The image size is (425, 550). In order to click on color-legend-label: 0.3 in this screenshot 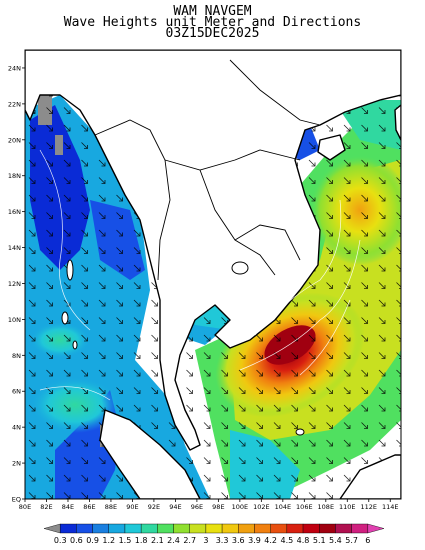, I will do `click(60, 540)`.